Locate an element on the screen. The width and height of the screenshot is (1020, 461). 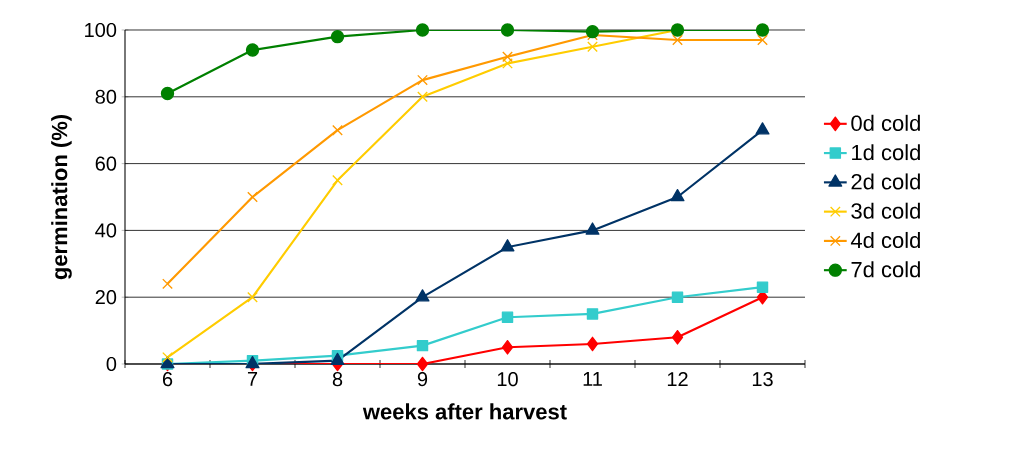
y-tick-label: 60 is located at coordinates (106, 163).